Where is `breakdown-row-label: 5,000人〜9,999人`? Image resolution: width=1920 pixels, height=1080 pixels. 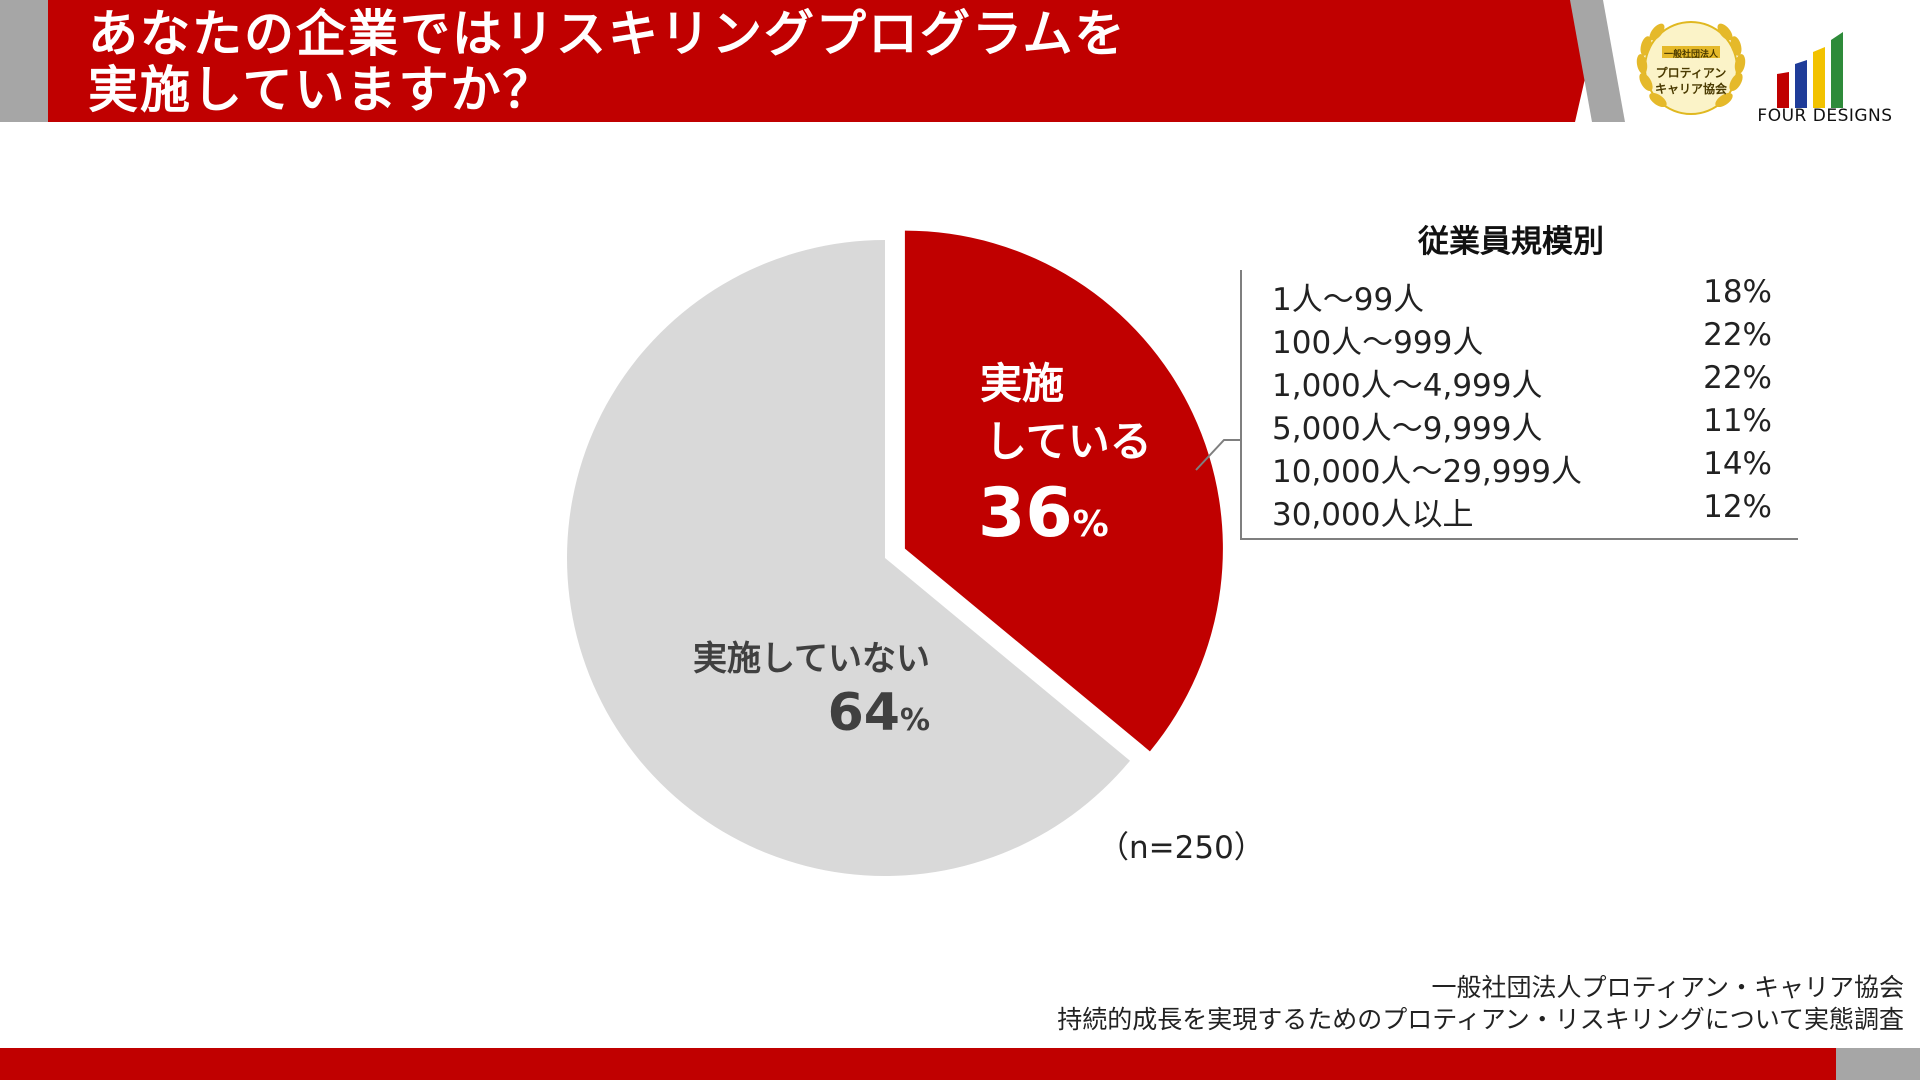
breakdown-row-label: 5,000人〜9,999人 is located at coordinates (1407, 429).